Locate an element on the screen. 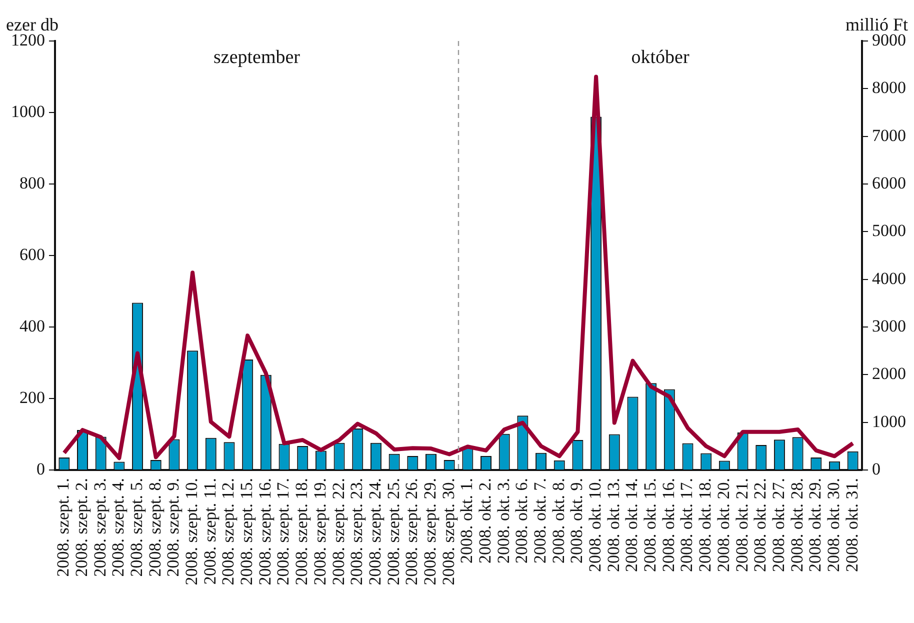 The height and width of the screenshot is (623, 914). x-tick-label: 2008. szept. 24. is located at coordinates (374, 532).